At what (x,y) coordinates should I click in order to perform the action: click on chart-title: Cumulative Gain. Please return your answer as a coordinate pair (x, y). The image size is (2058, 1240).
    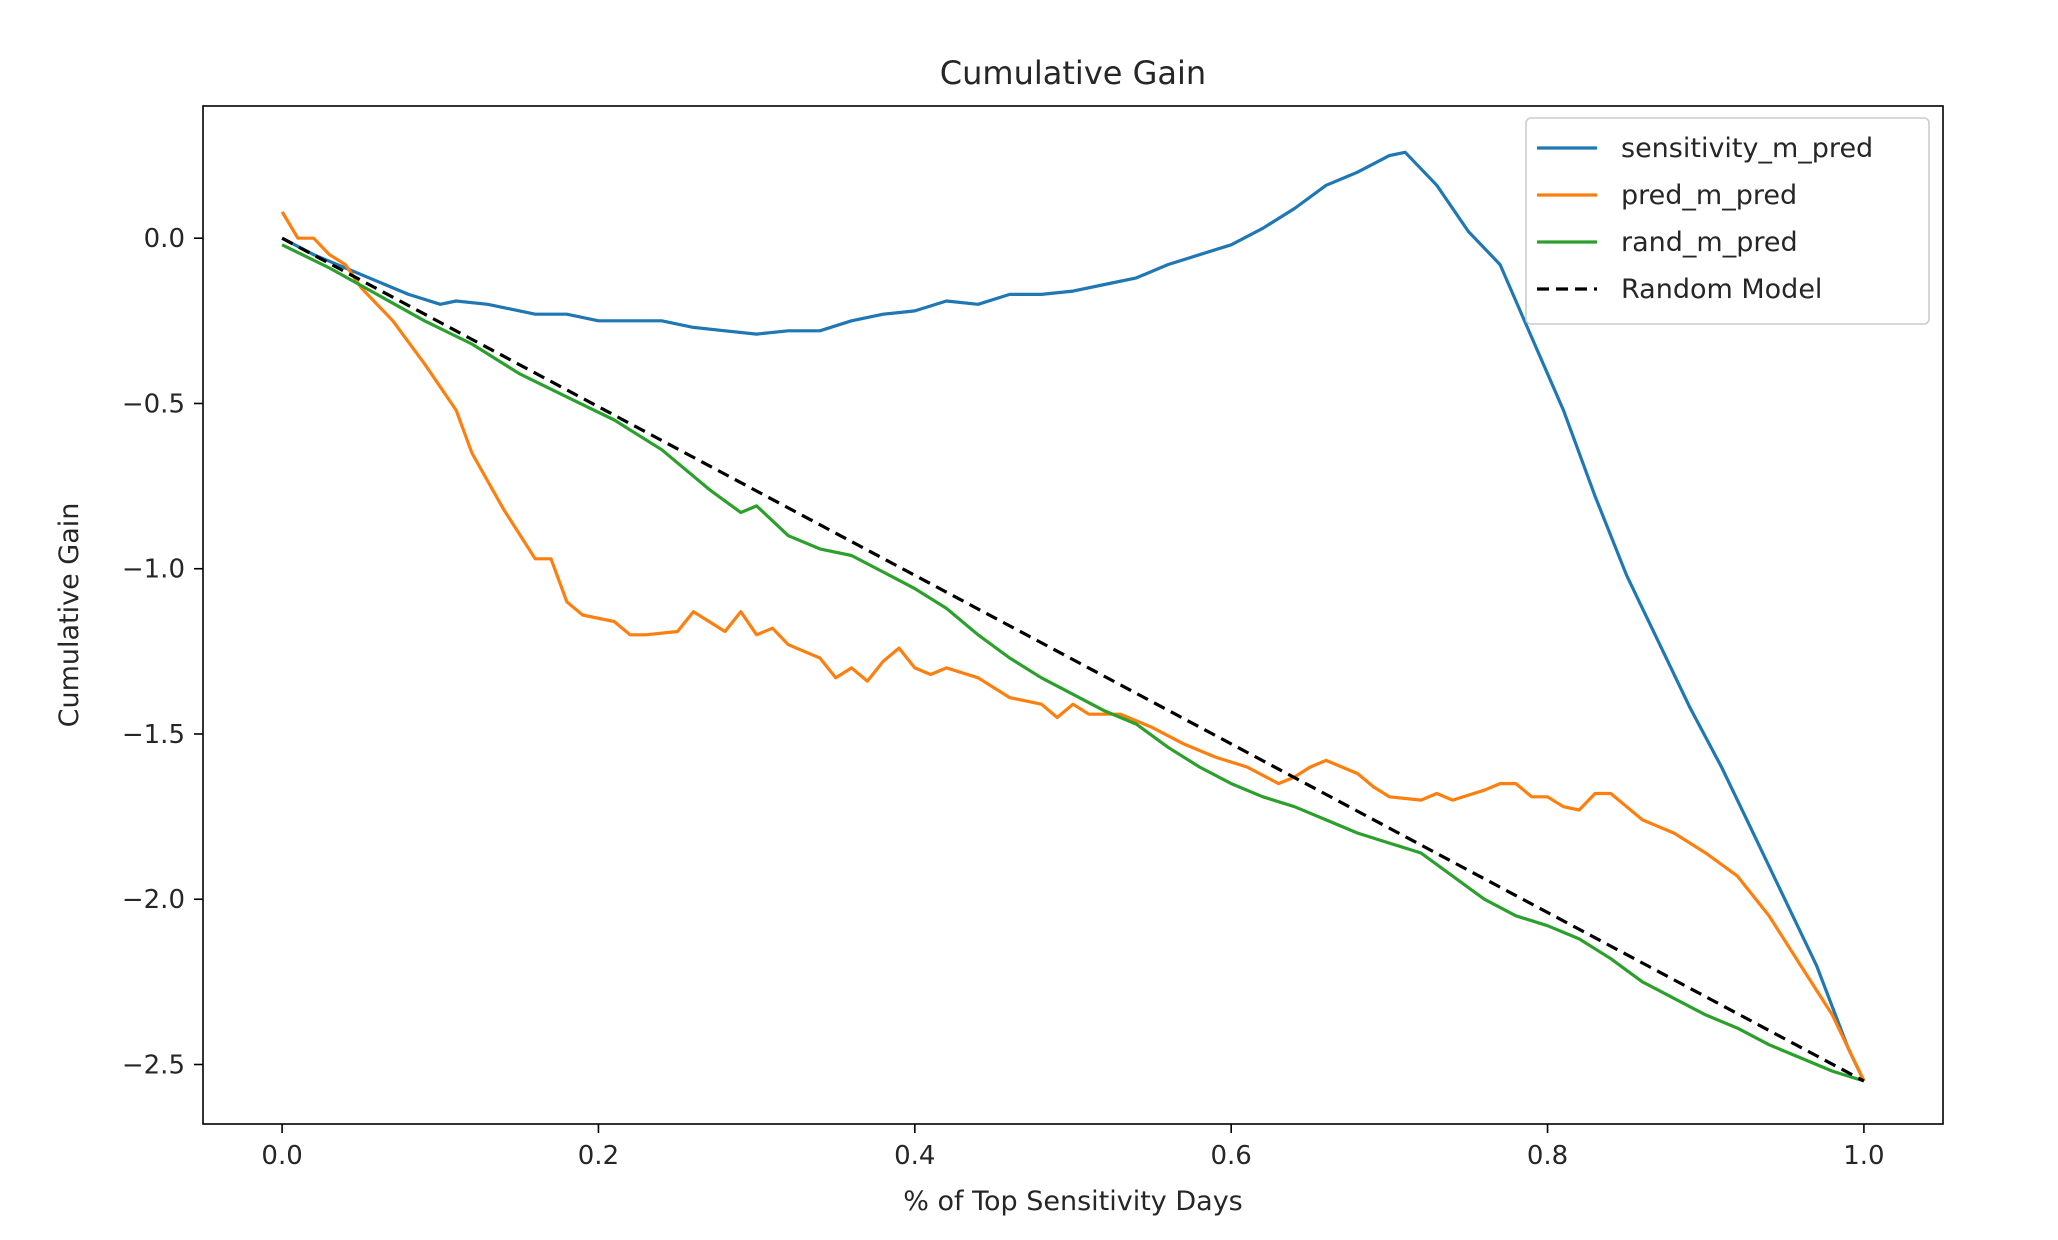
    Looking at the image, I should click on (1073, 73).